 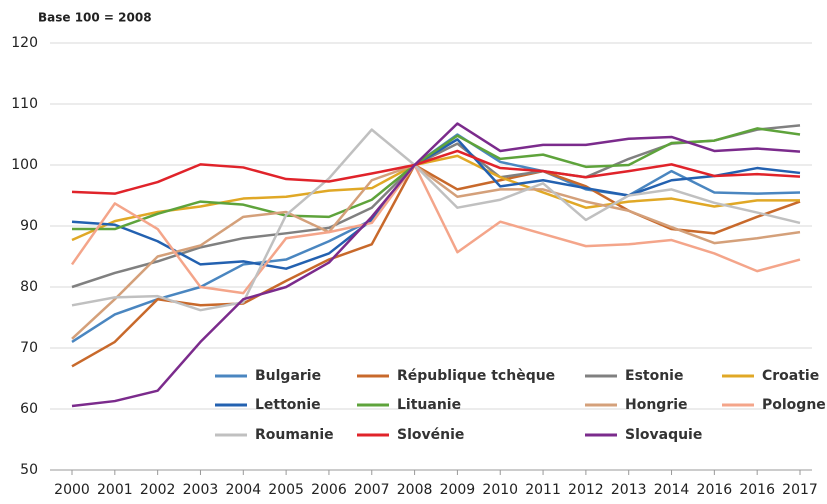 What do you see at coordinates (288, 376) in the screenshot?
I see `legend-label: Bulgarie` at bounding box center [288, 376].